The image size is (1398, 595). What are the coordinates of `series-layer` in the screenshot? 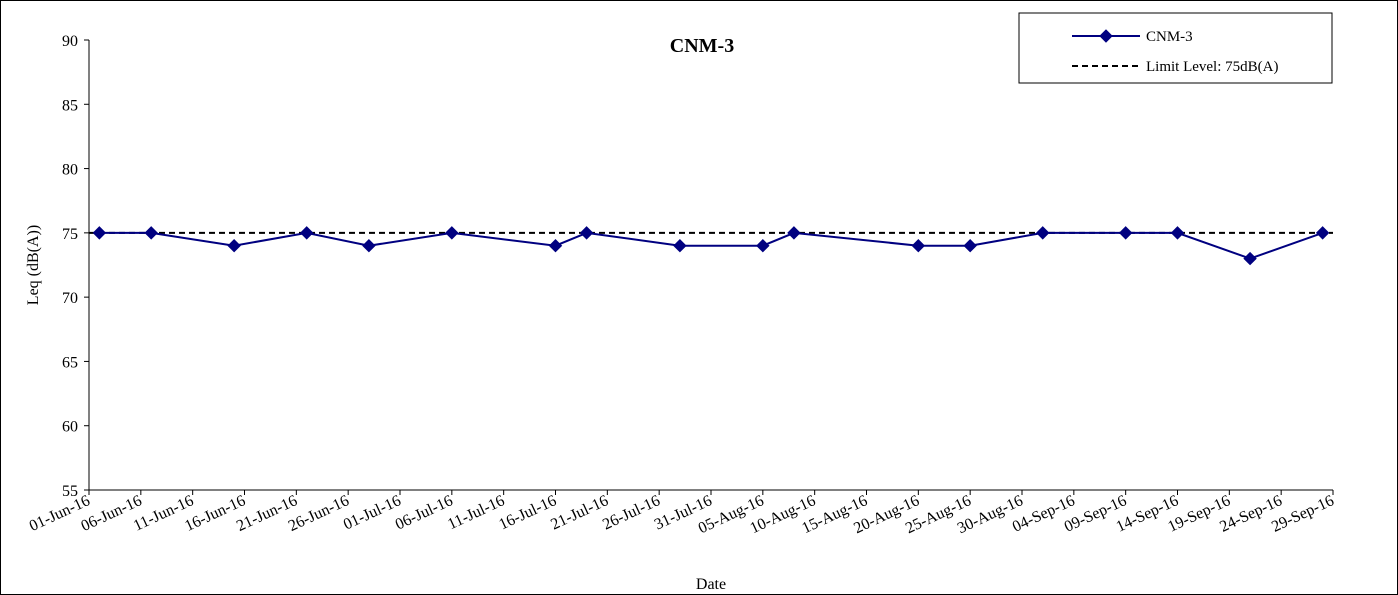 It's located at (711, 246).